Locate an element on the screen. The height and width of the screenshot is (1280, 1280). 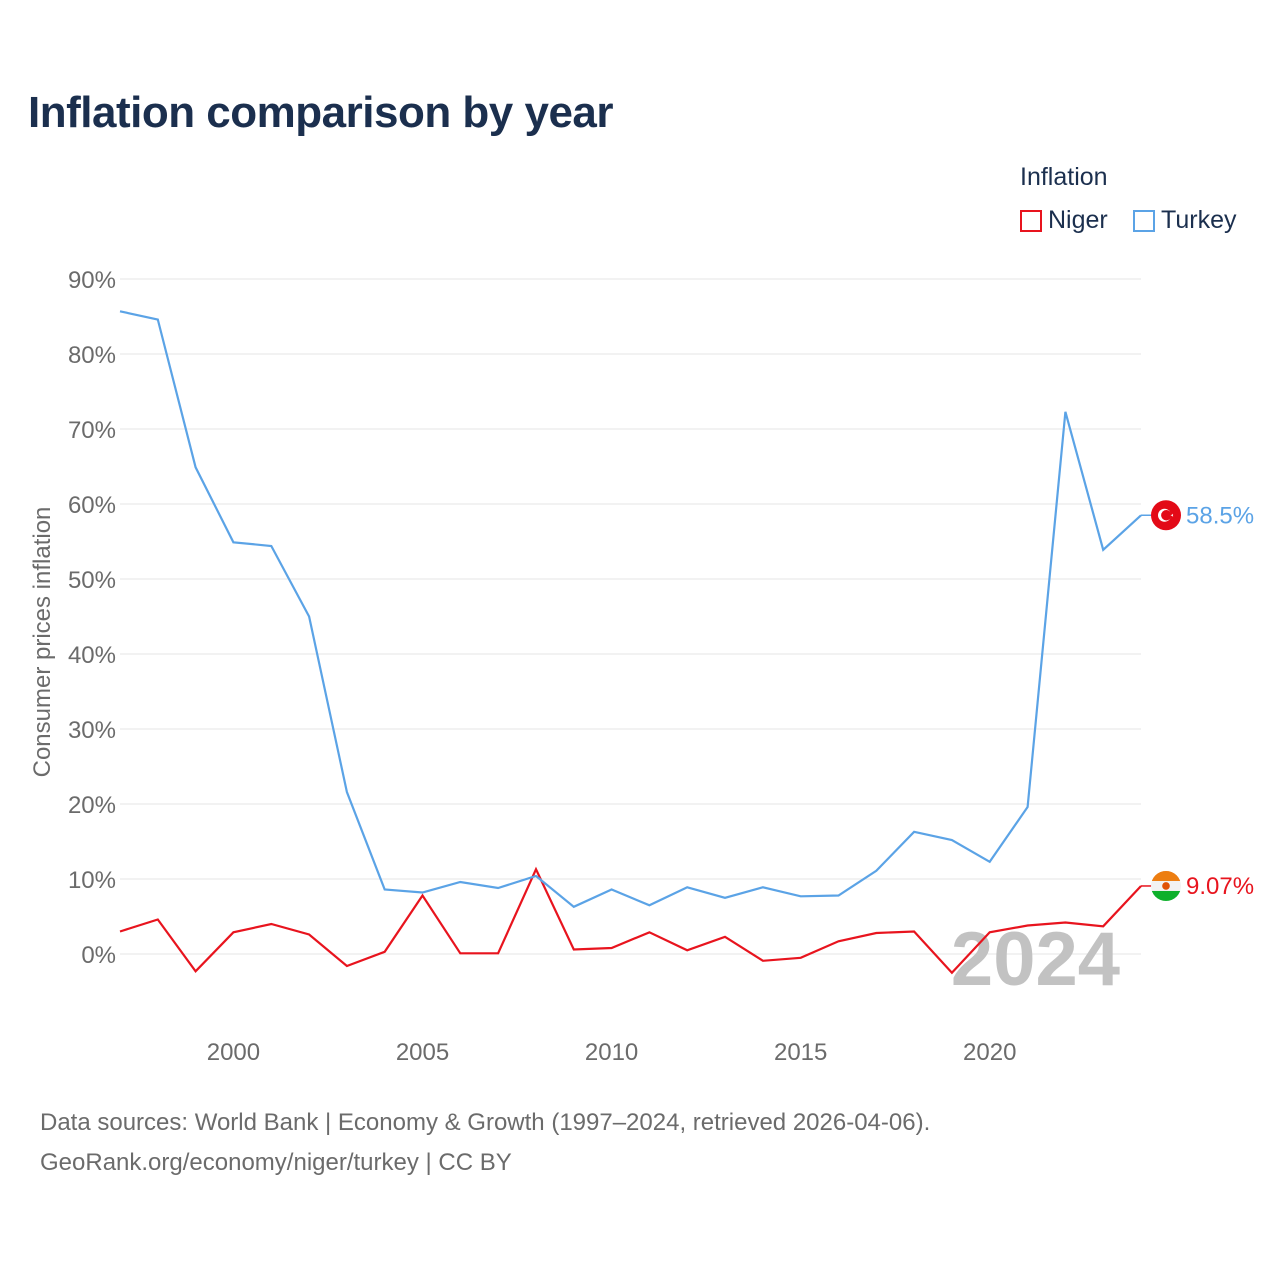
turkey-flag-icon is located at coordinates (1166, 515).